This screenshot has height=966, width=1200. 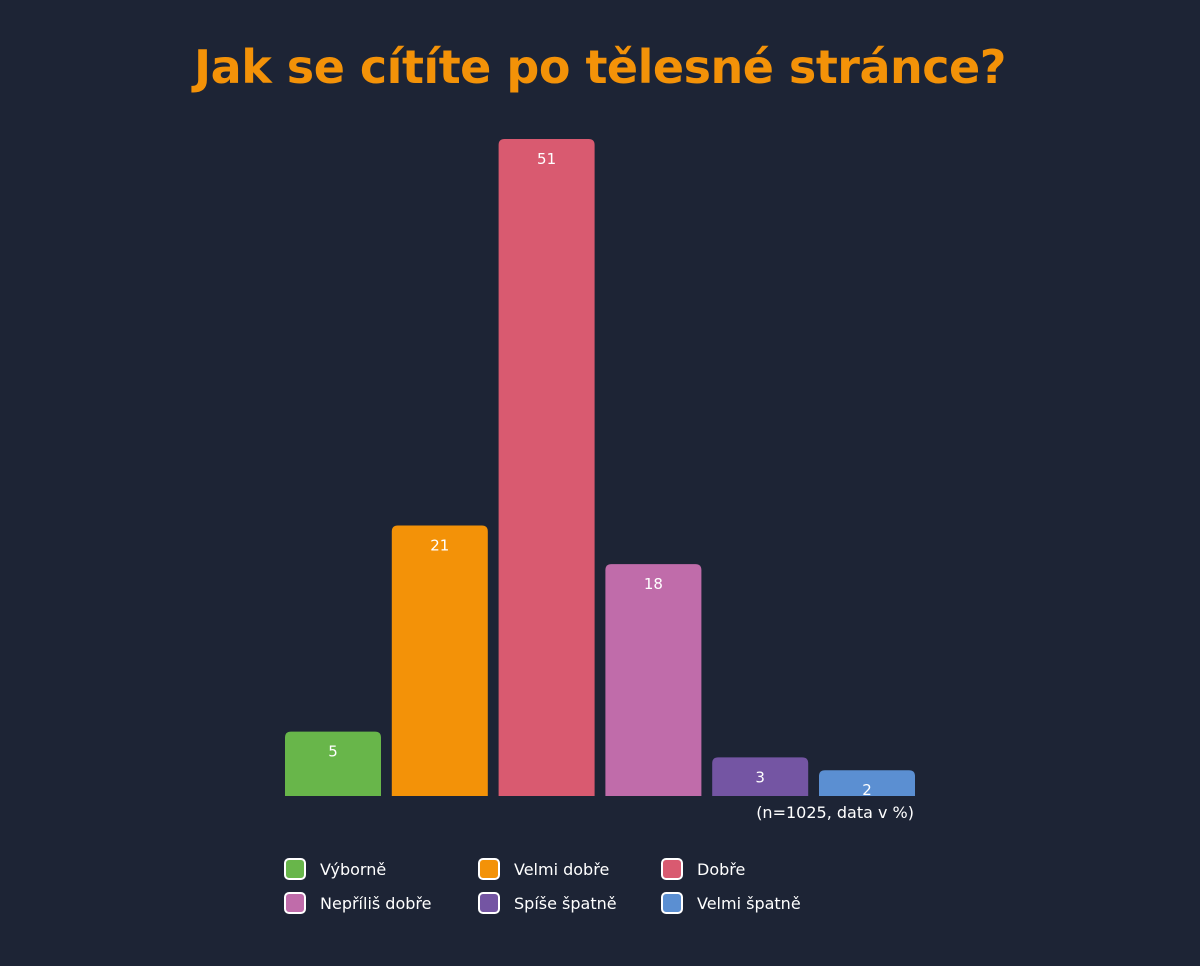 I want to click on bar-neprilis-dobre, so click(x=653, y=680).